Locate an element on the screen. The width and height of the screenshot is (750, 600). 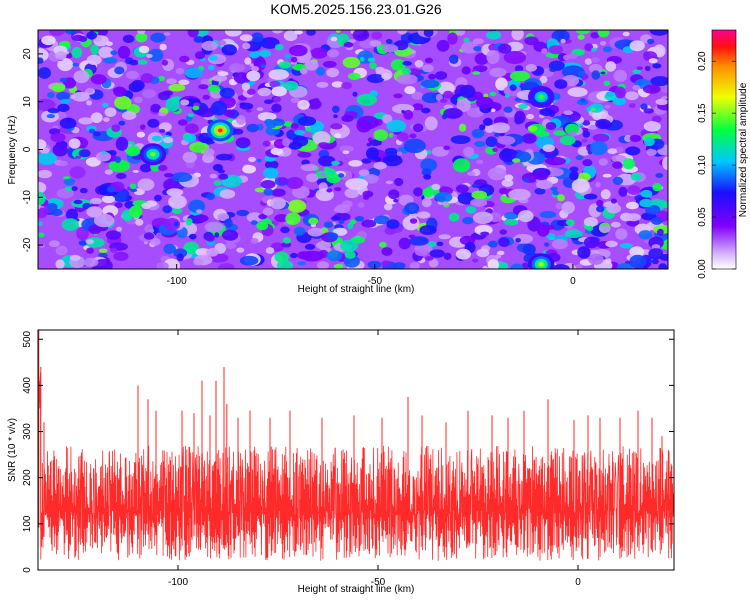
y-tick-label: 20 is located at coordinates (27, 54).